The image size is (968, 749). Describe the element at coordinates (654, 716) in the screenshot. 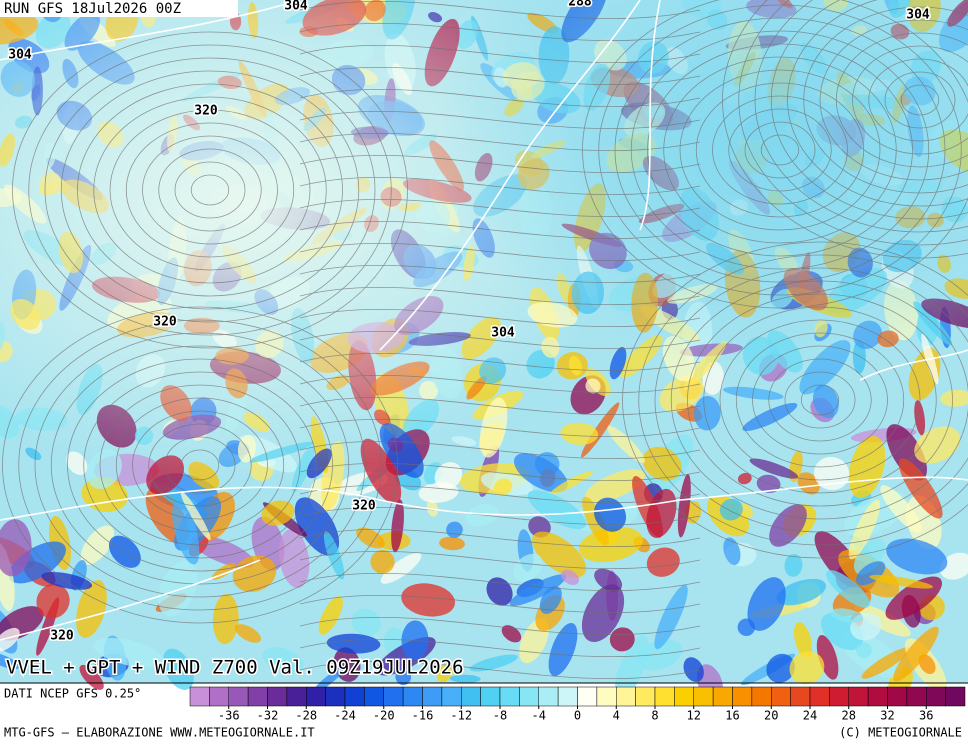

I see `colorbar-tick-label: 8` at that location.